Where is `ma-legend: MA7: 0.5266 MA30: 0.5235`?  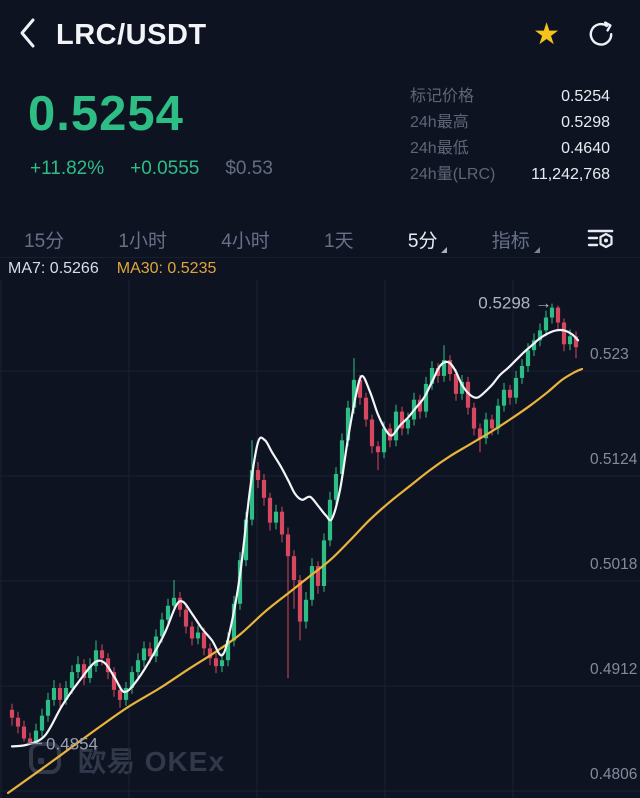
ma-legend: MA7: 0.5266 MA30: 0.5235 is located at coordinates (112, 269).